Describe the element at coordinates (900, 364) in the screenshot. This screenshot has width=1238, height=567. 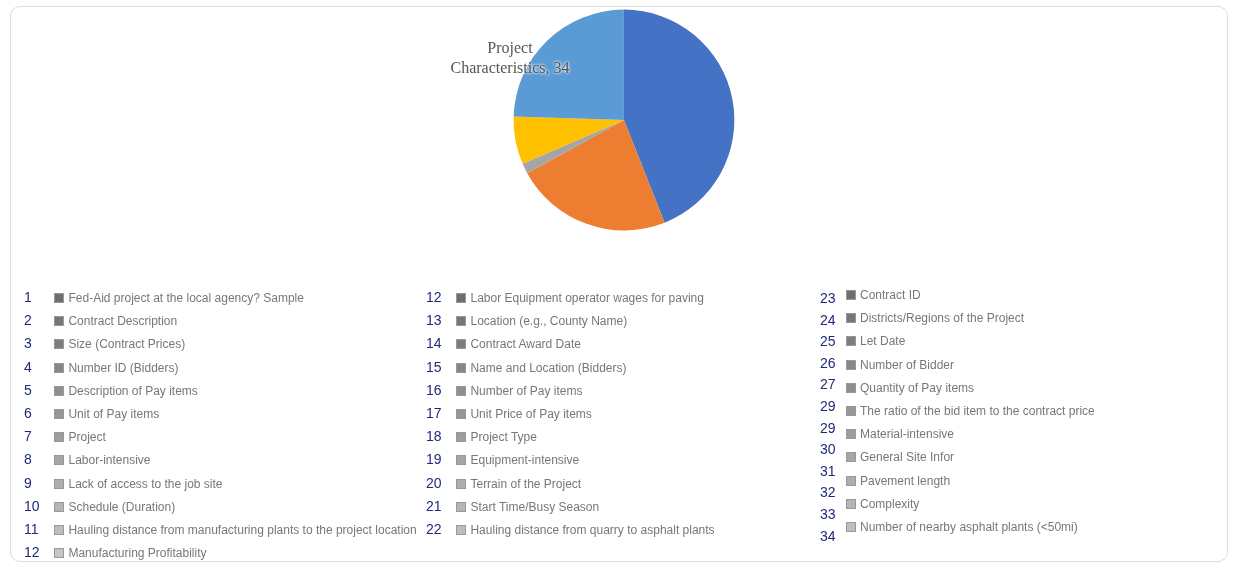
I see `text: Number of Bidder` at that location.